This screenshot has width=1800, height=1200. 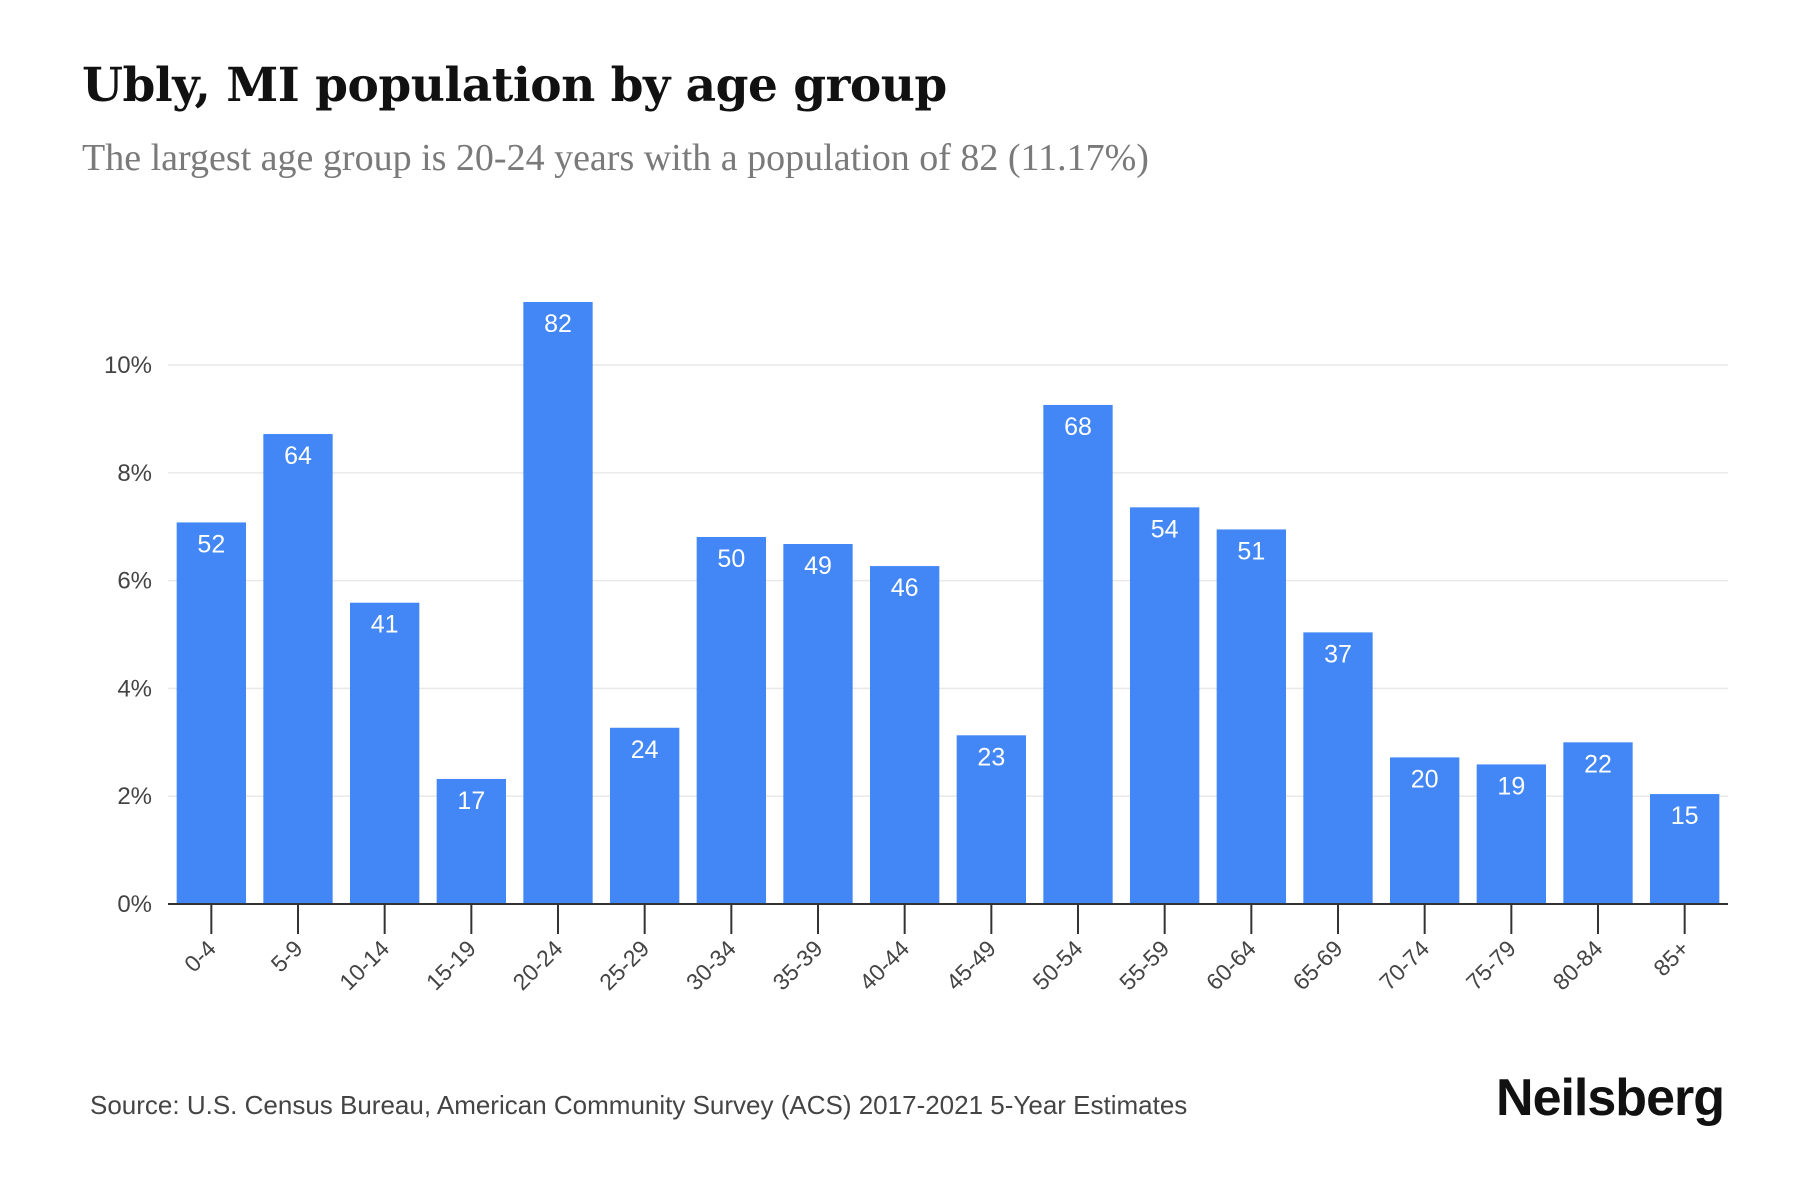 I want to click on y-tick-label: 2%, so click(x=134, y=796).